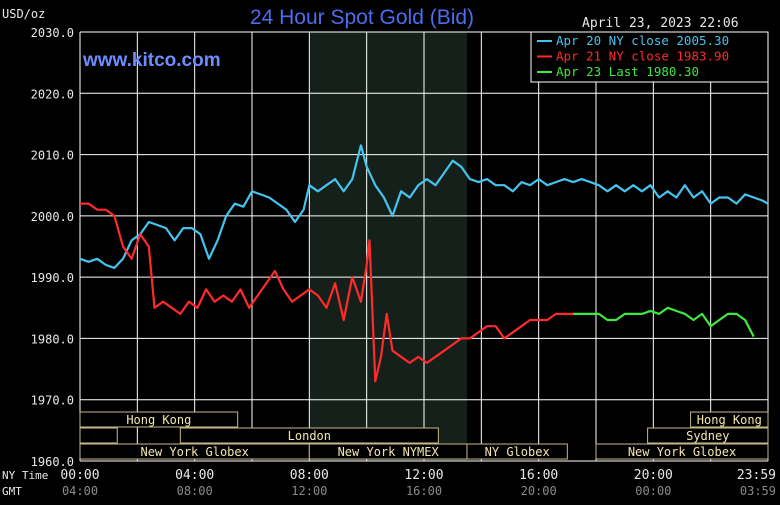  What do you see at coordinates (52, 339) in the screenshot?
I see `y-tick-label: 1980.0` at bounding box center [52, 339].